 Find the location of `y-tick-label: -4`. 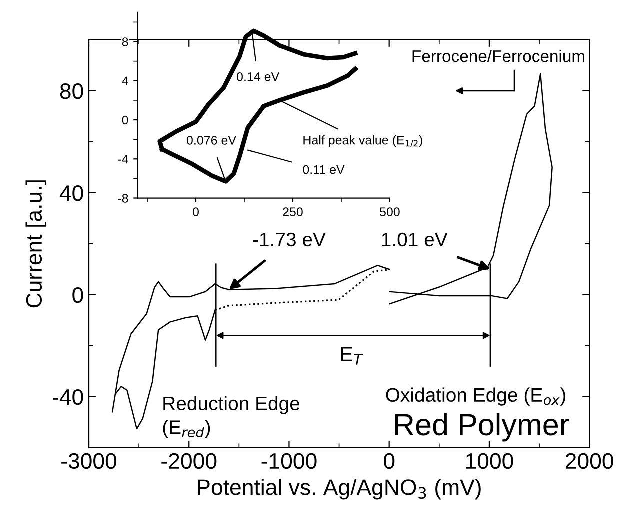

y-tick-label: -4 is located at coordinates (123, 159).